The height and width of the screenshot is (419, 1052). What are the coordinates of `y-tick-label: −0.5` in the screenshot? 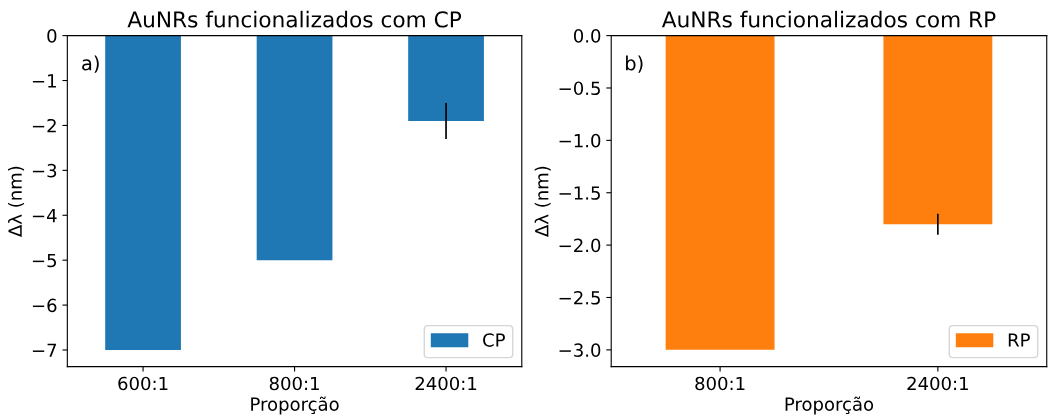 It's located at (579, 88).